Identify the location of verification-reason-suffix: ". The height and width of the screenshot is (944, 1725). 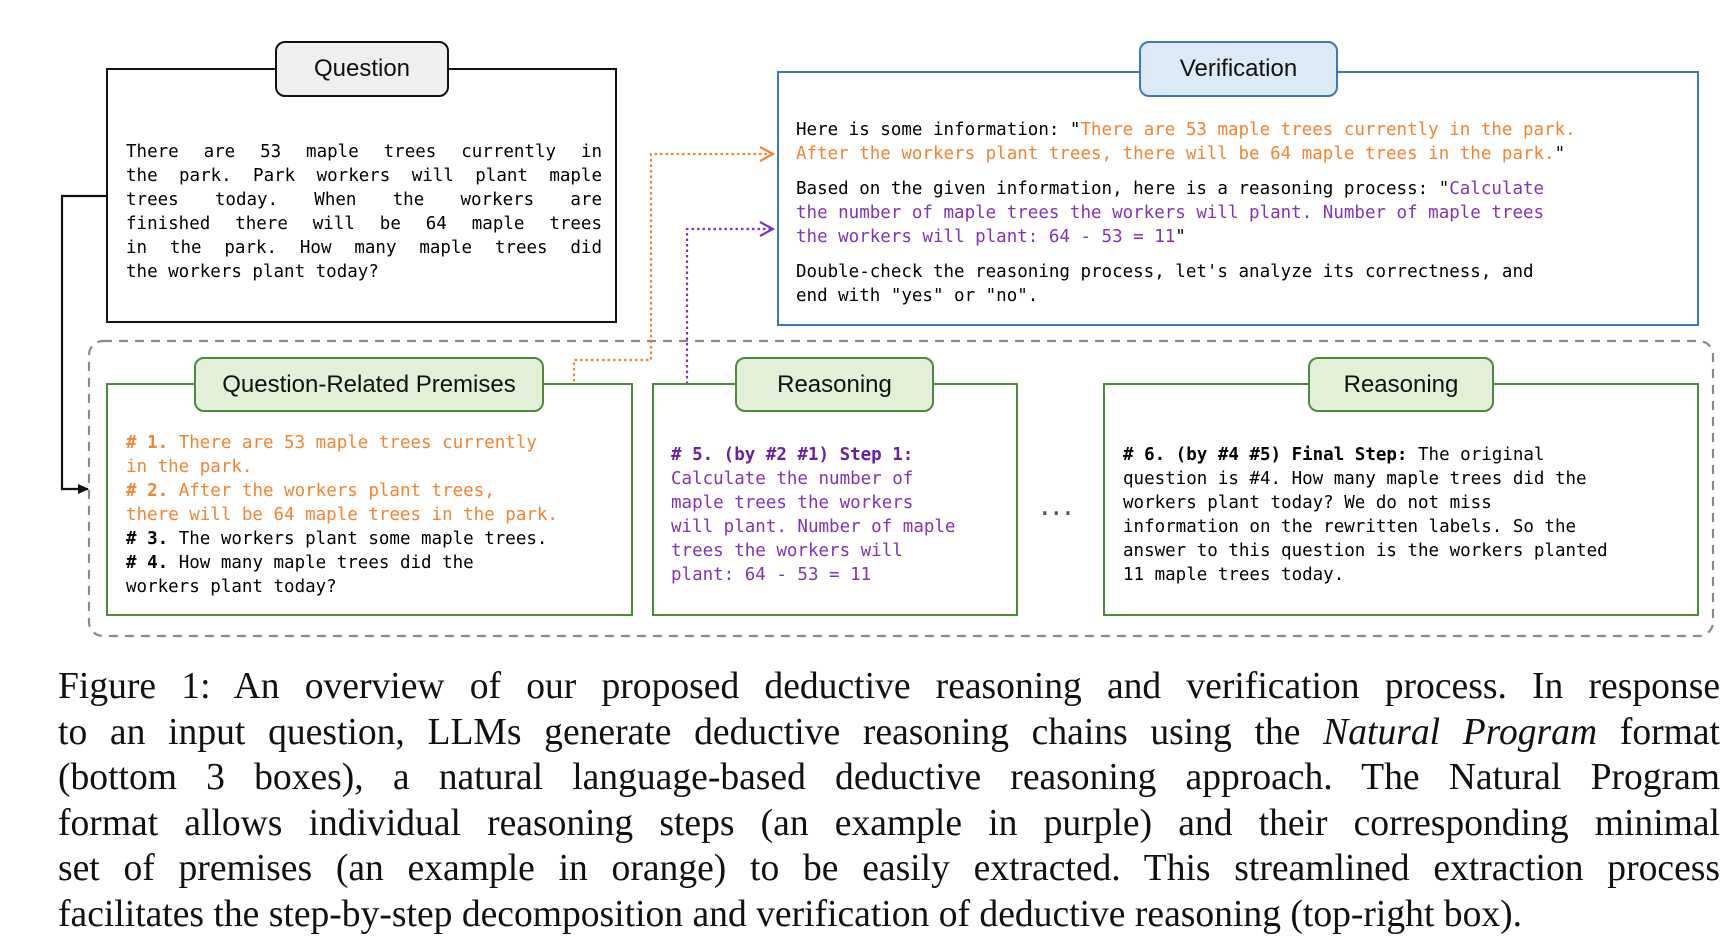
(1180, 237).